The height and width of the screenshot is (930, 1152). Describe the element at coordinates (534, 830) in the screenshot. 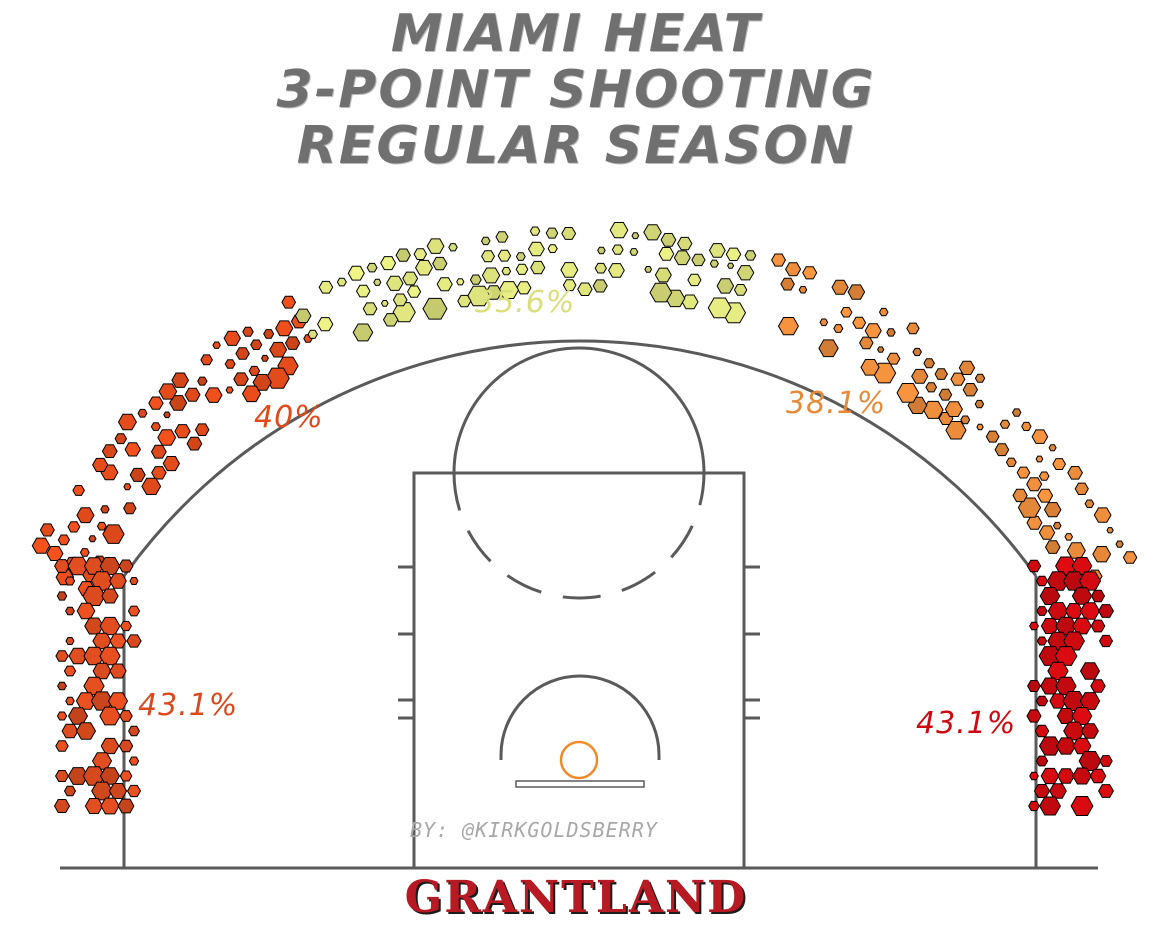

I see `byline: BY: @KIRKGOLDSBERRY` at that location.